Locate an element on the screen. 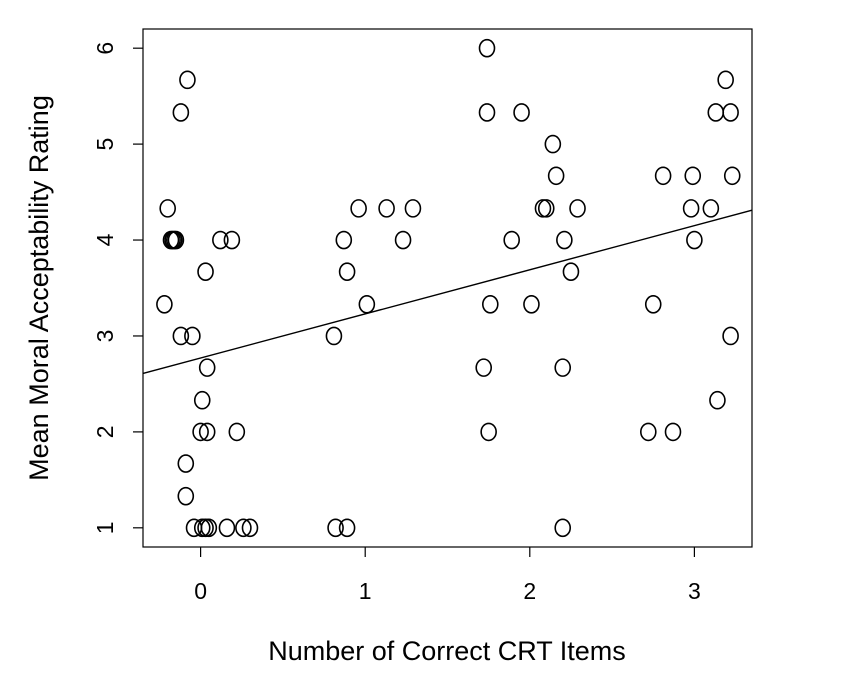  x-axis: 0 1 2 3 is located at coordinates (447, 575).